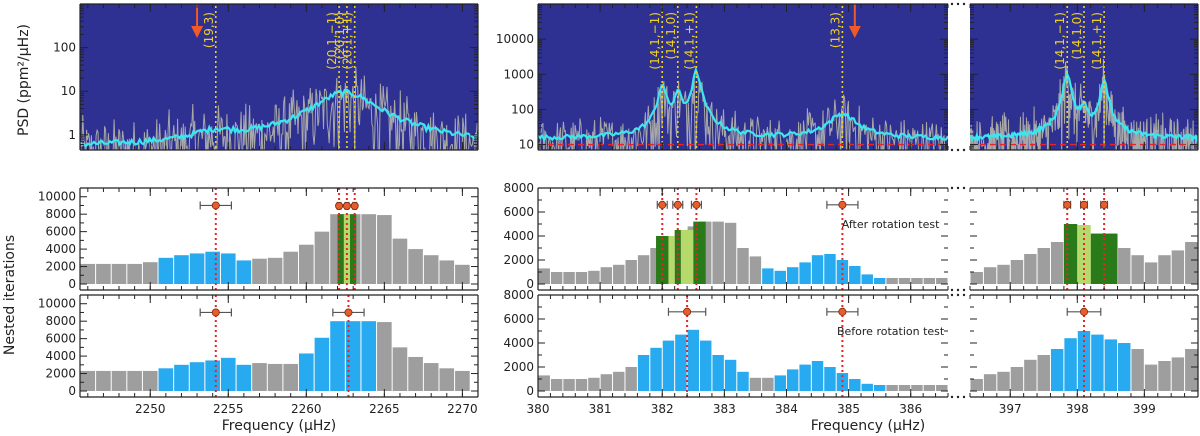 The height and width of the screenshot is (436, 1200). What do you see at coordinates (743, 346) in the screenshot?
I see `middle-before-histogram` at bounding box center [743, 346].